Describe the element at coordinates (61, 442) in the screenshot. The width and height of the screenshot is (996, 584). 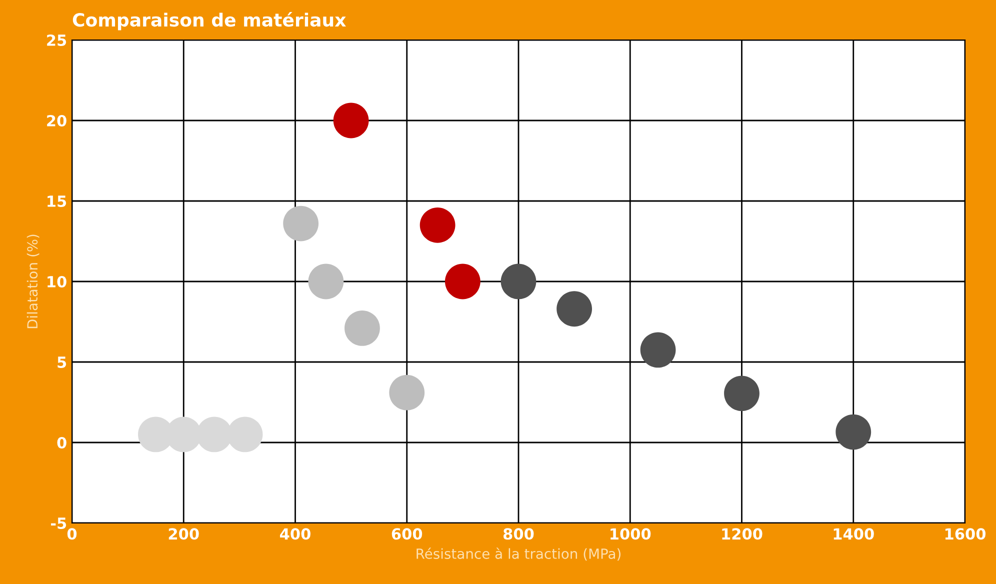
I see `y-tick-label: 0` at that location.